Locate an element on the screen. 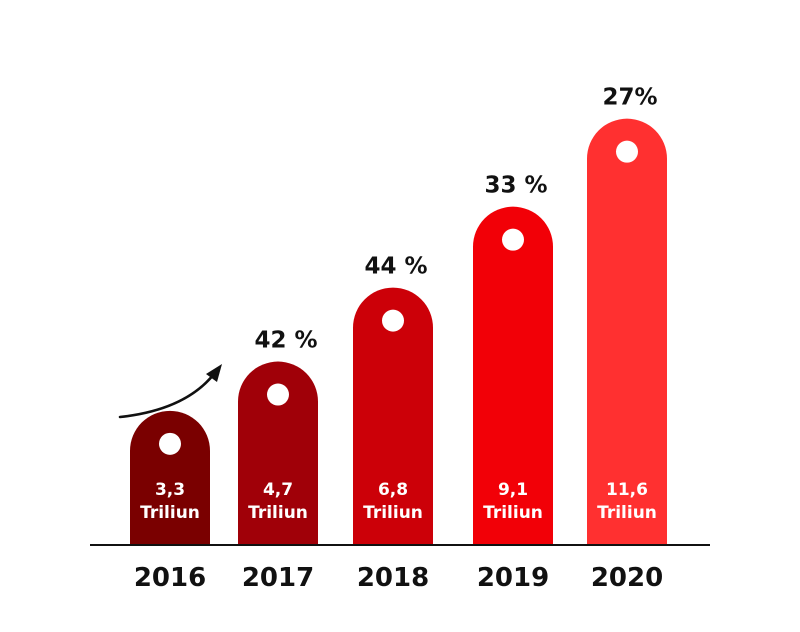 The width and height of the screenshot is (800, 632). bar-value-label: 3,3 is located at coordinates (170, 490).